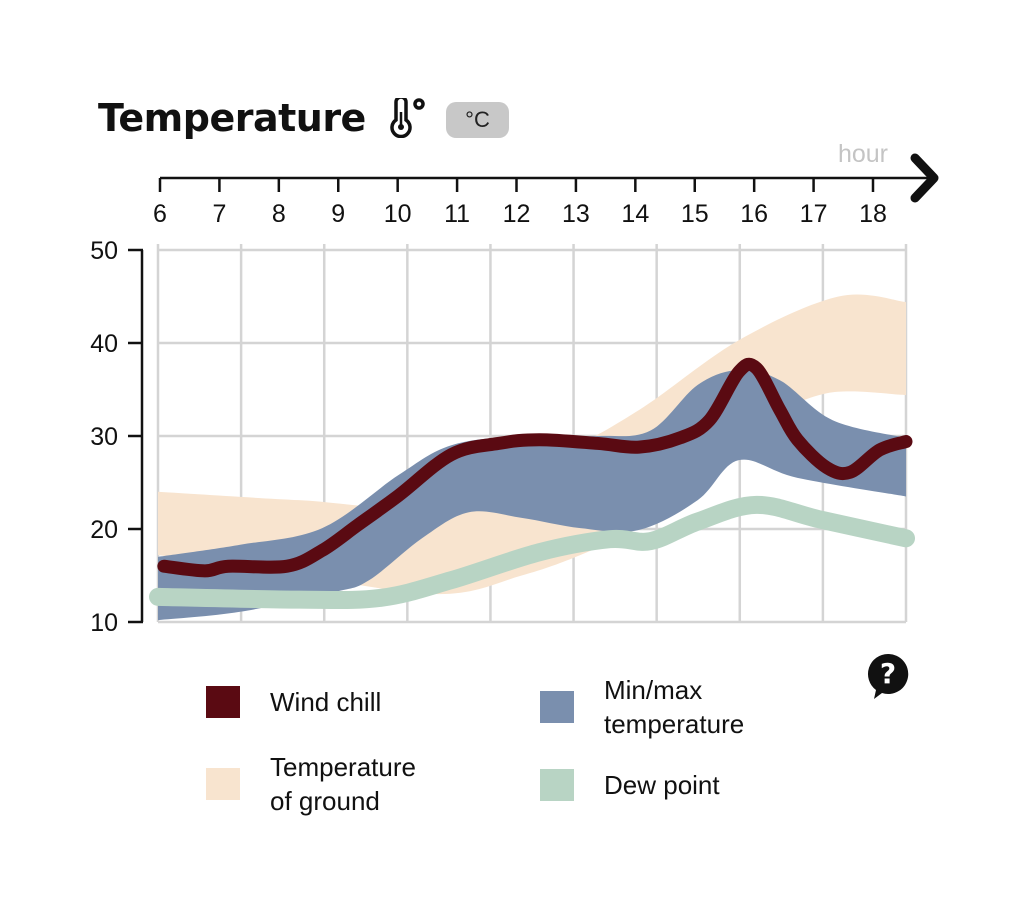 The image size is (1024, 912). I want to click on legend-dew-point: Dew point, so click(630, 785).